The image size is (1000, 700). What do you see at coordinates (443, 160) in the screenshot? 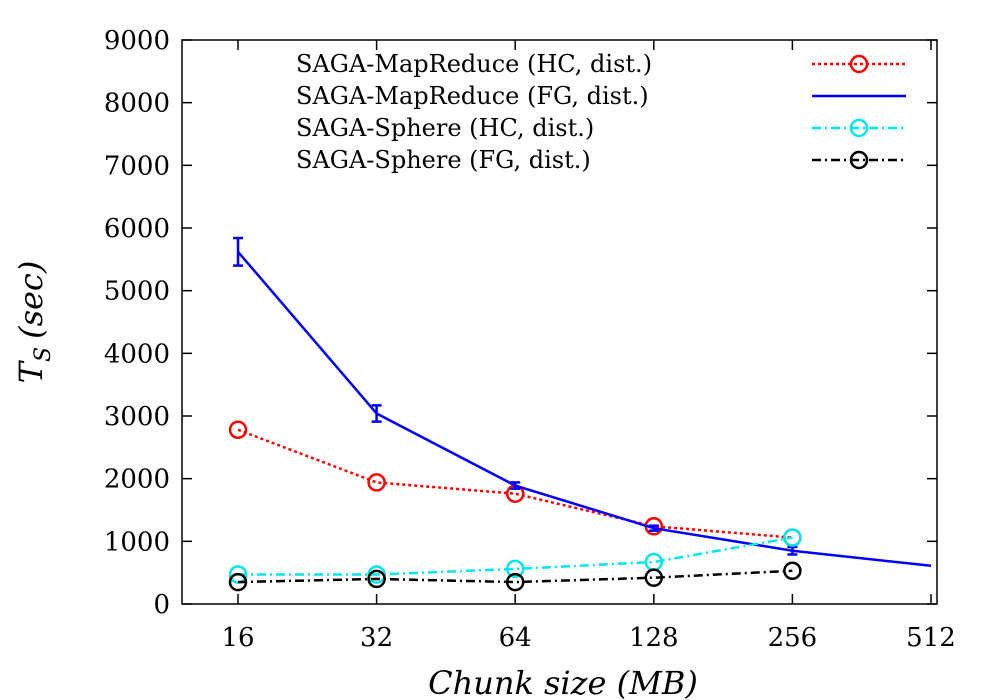
I see `legend-label: SAGA-Sphere (FG, dist.)` at bounding box center [443, 160].